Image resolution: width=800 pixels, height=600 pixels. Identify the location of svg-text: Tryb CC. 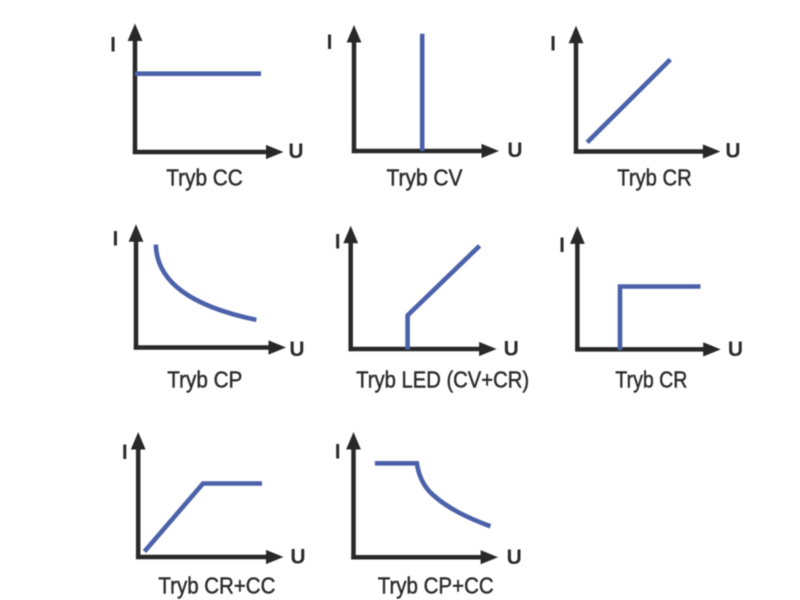
(204, 178).